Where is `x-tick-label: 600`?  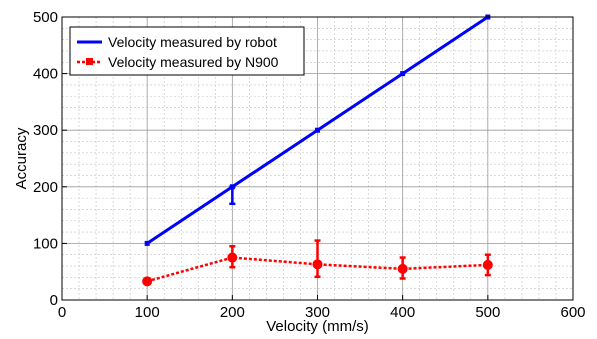 x-tick-label: 600 is located at coordinates (572, 312).